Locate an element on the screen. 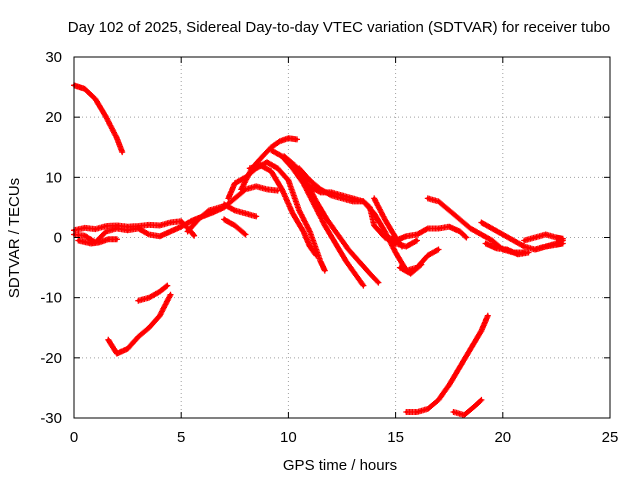 This screenshot has height=480, width=640. data-series-arc19 is located at coordinates (425, 233).